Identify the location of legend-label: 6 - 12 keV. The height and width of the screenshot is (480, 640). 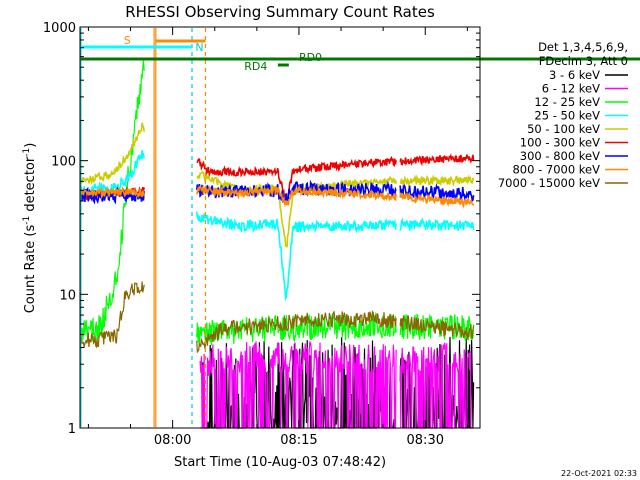
(571, 89).